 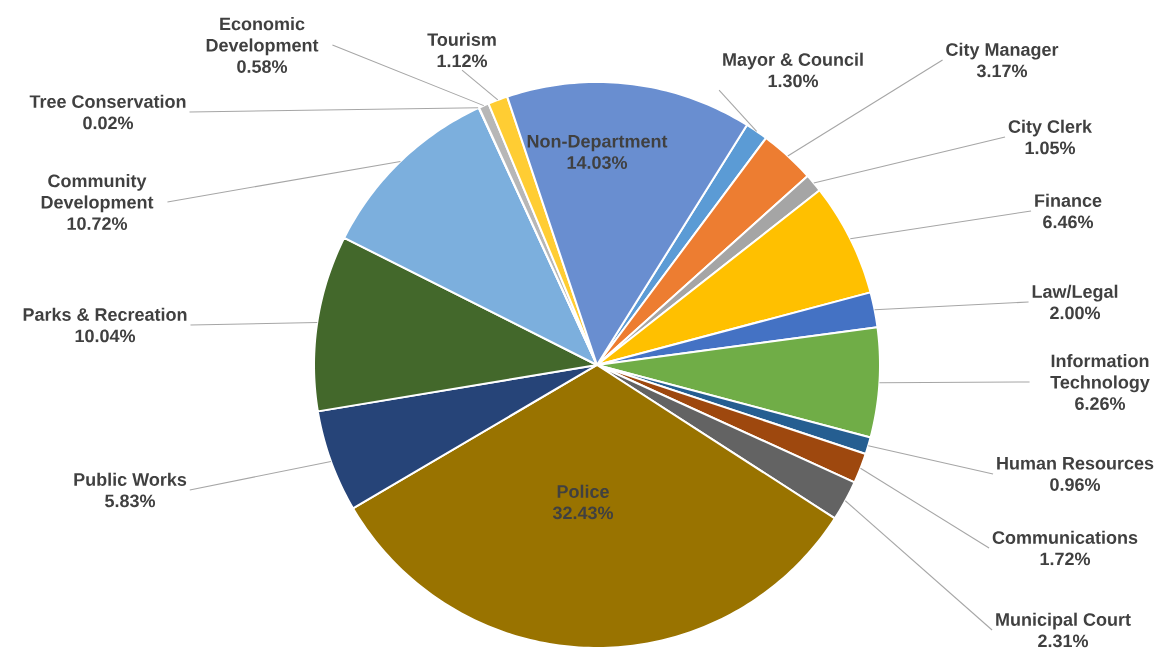 What do you see at coordinates (1075, 484) in the screenshot?
I see `data-label: 0.96%` at bounding box center [1075, 484].